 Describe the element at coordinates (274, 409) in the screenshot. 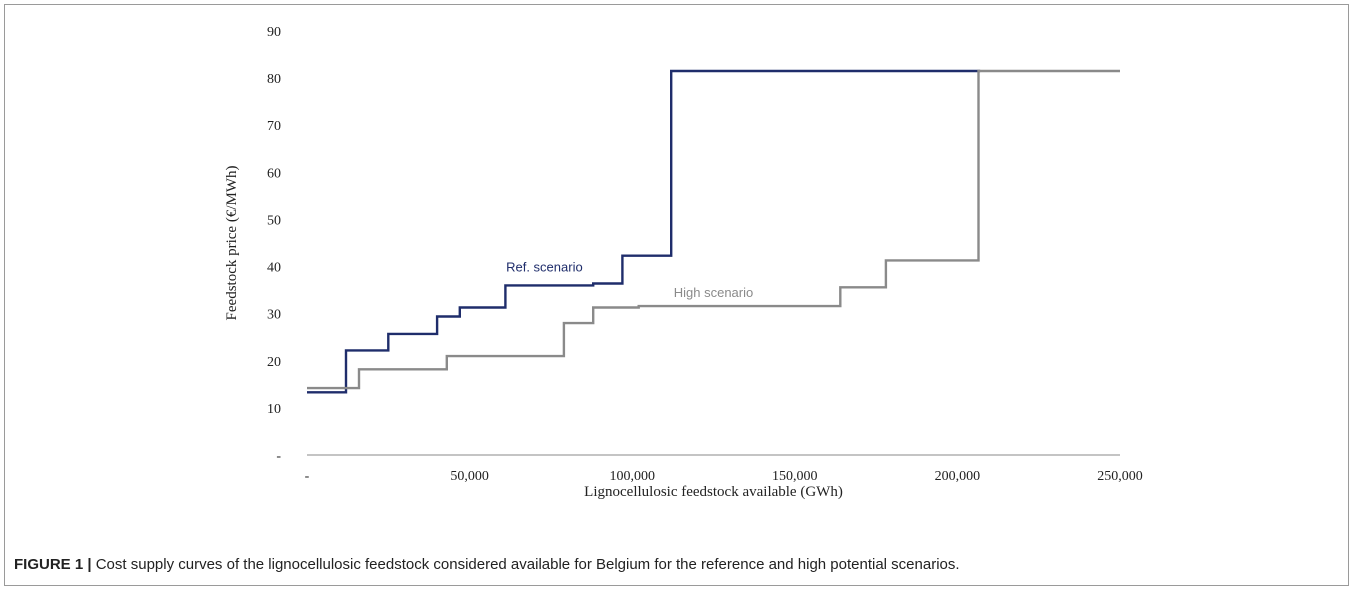

I see `y-tick-label: 10` at that location.